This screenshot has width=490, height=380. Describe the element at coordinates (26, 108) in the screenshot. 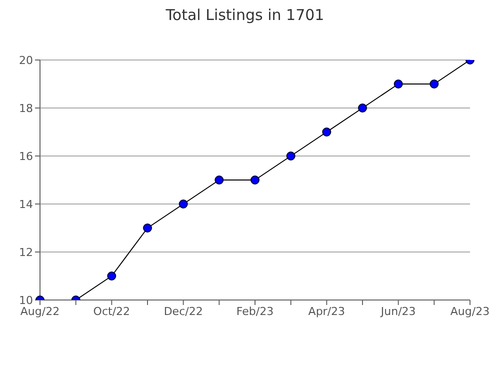

I see `y-tick-label: 18` at that location.